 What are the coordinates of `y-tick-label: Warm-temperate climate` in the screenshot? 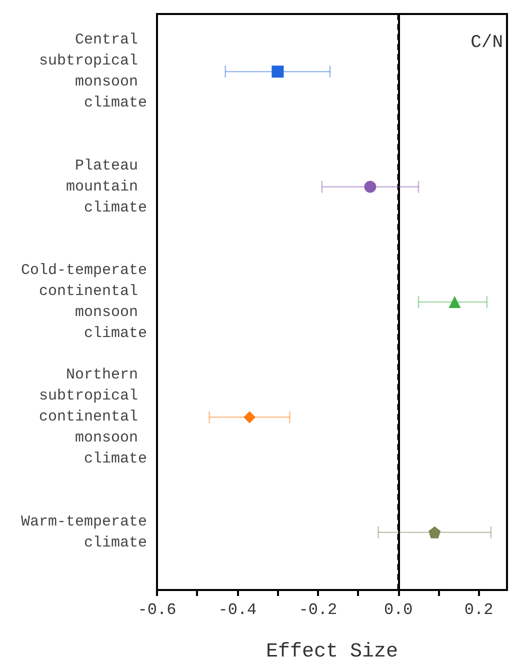 It's located at (83, 532).